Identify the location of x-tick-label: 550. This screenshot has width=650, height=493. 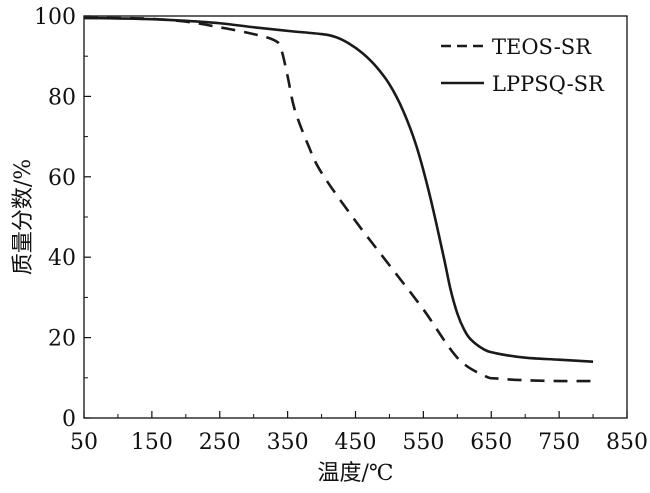
(423, 442).